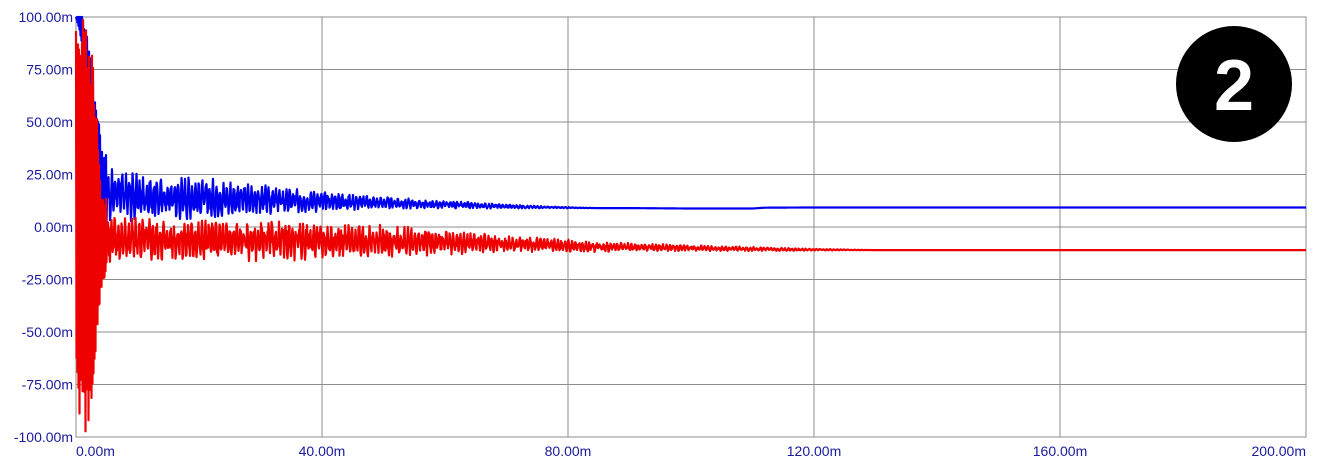  I want to click on y-tick-label: 50.00m, so click(49, 122).